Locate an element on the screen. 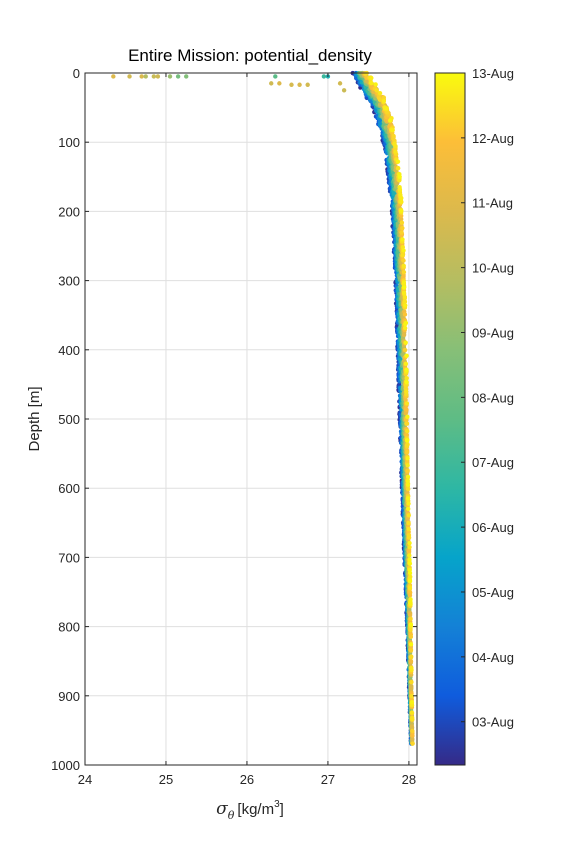  x-tick-label: 26 is located at coordinates (247, 779).